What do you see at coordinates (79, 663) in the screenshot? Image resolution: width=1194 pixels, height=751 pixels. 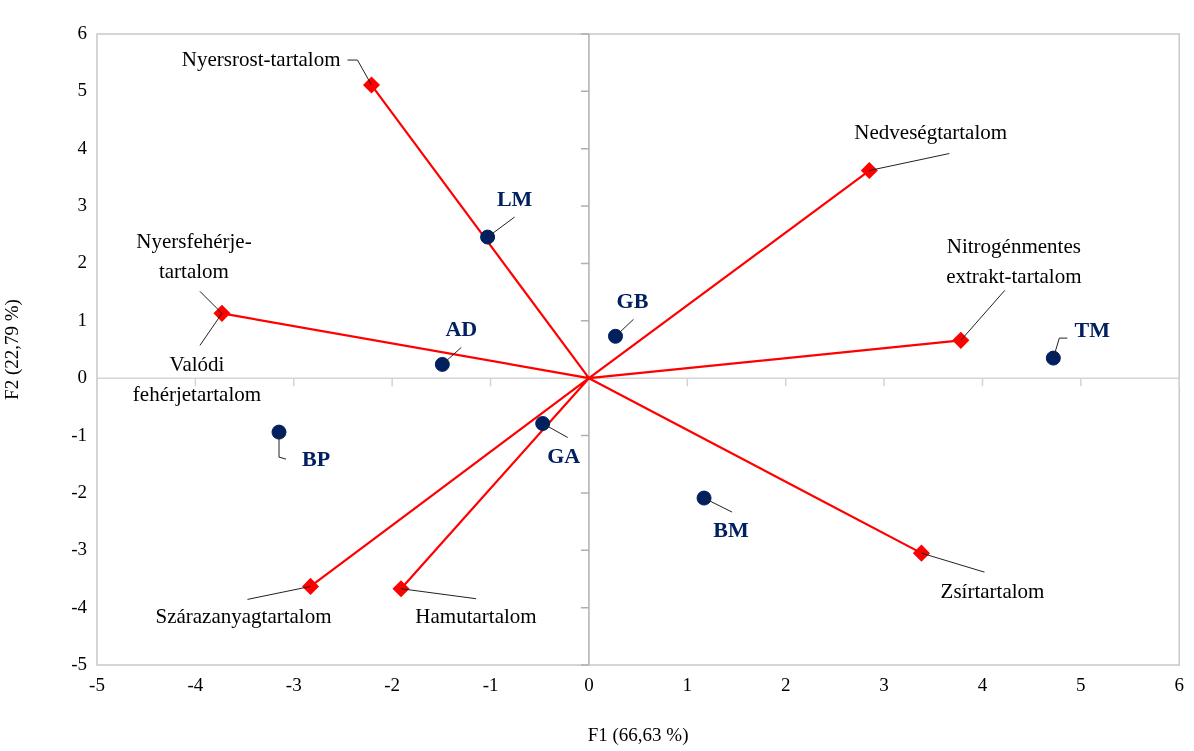 I see `y-tick-label: -5` at bounding box center [79, 663].